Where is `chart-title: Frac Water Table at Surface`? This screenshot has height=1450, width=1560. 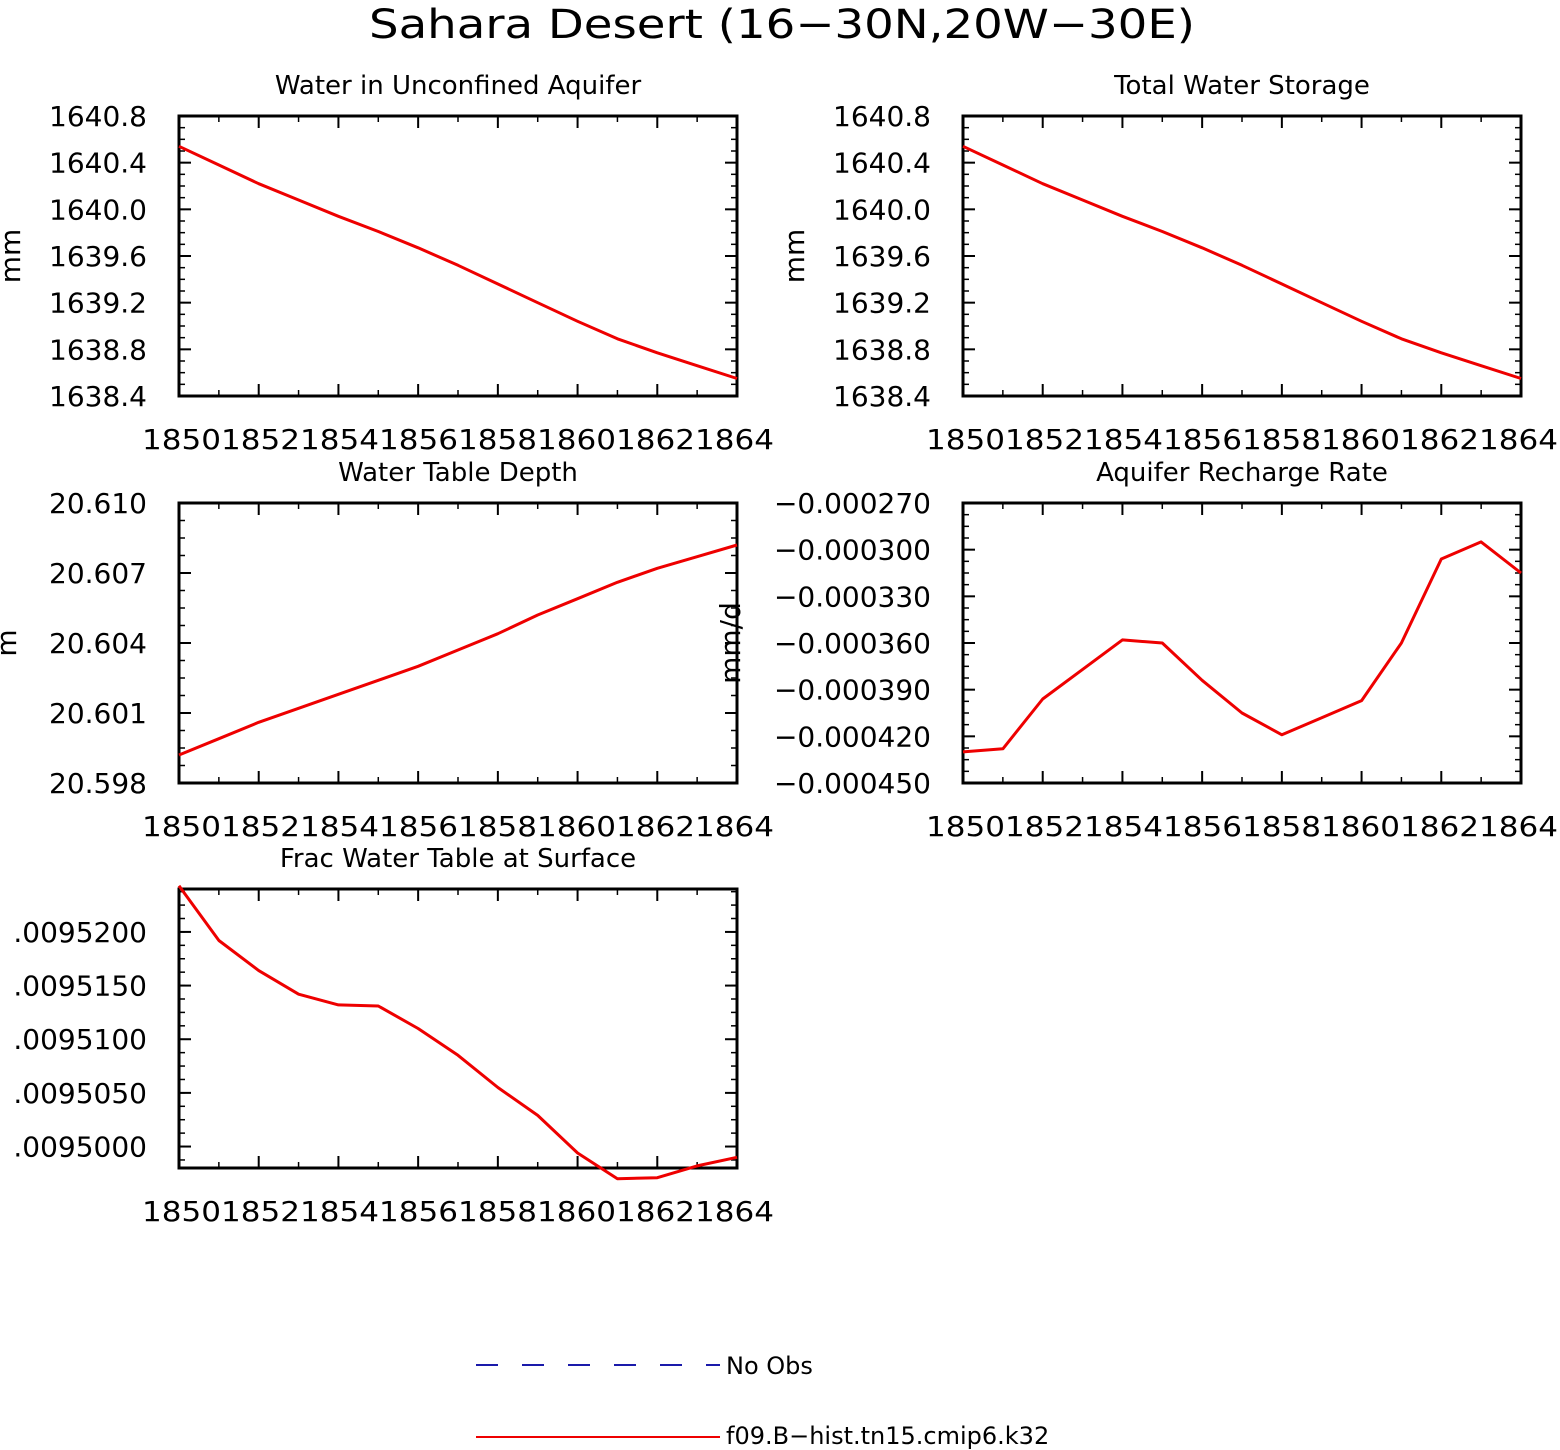 chart-title: Frac Water Table at Surface is located at coordinates (458, 859).